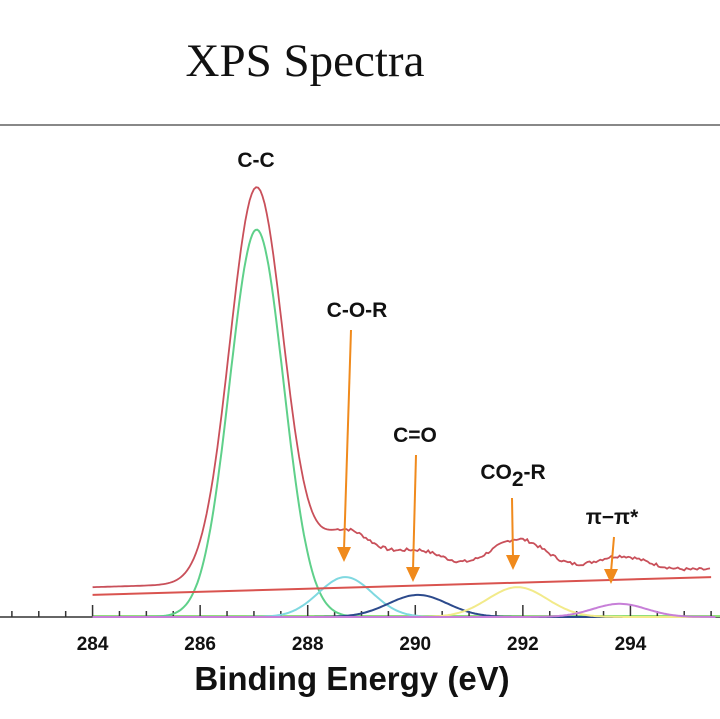 This screenshot has height=719, width=720. I want to click on peak-label-π−π*: π−π*, so click(612, 517).